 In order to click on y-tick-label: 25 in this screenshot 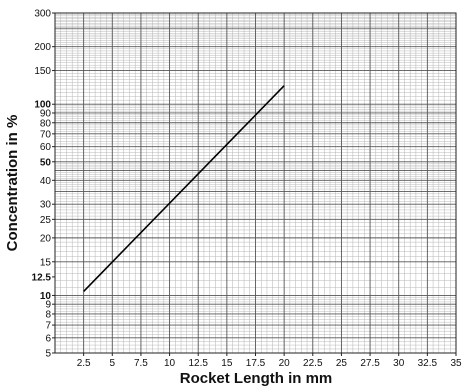, I will do `click(46, 220)`.